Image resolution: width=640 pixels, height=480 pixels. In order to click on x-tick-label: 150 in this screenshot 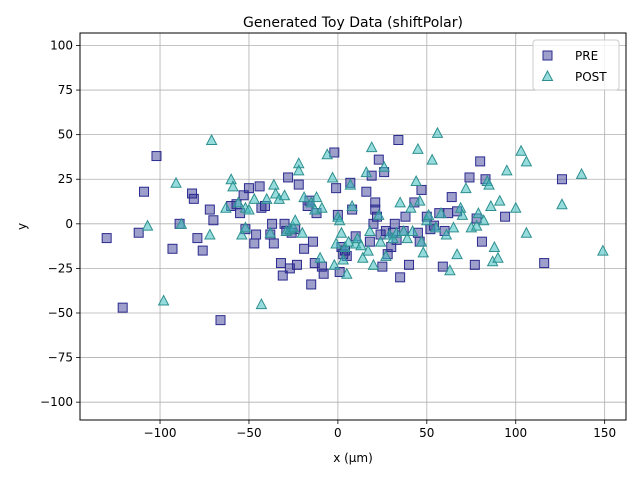, I will do `click(604, 433)`.